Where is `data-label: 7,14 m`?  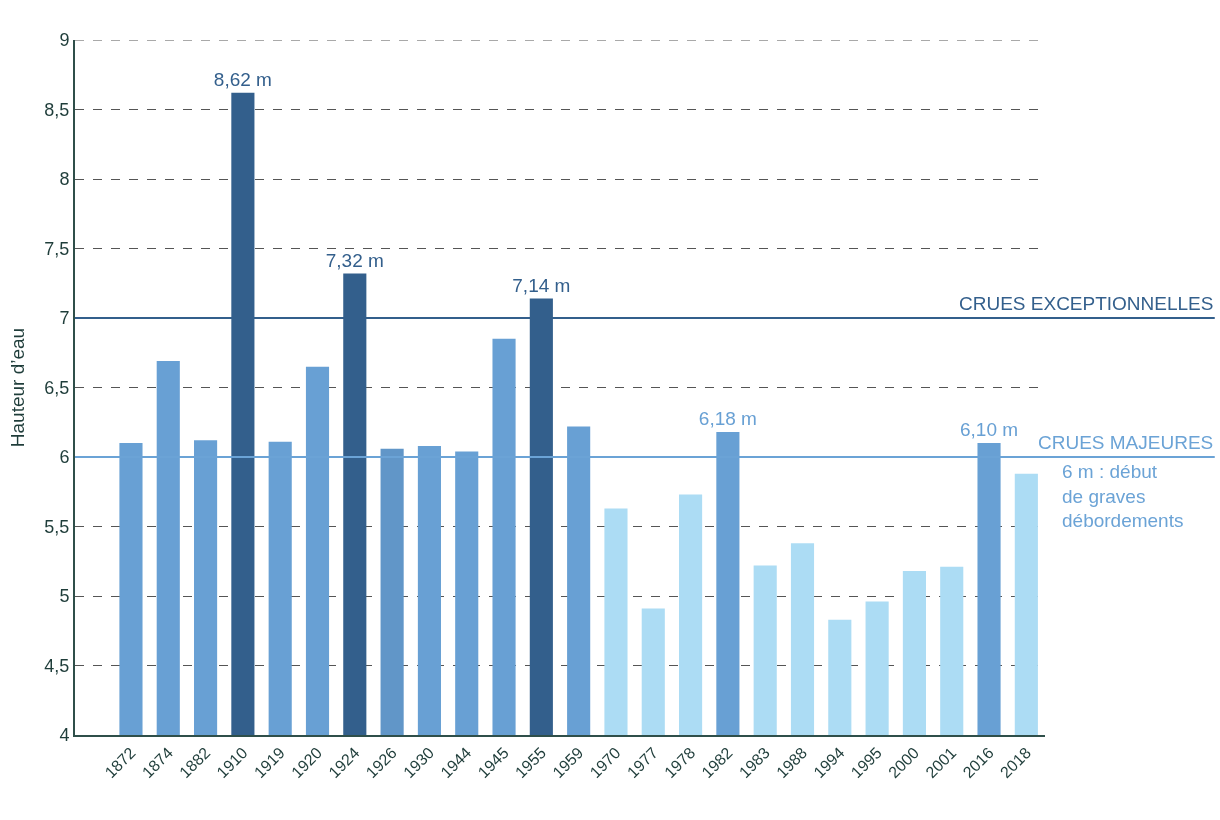
data-label: 7,14 m is located at coordinates (541, 285).